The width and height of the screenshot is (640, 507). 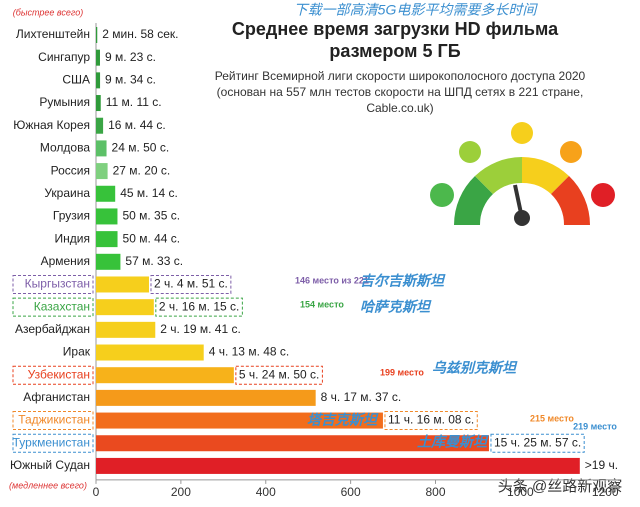 What do you see at coordinates (520, 492) in the screenshot?
I see `x-tick-label: 1000` at bounding box center [520, 492].